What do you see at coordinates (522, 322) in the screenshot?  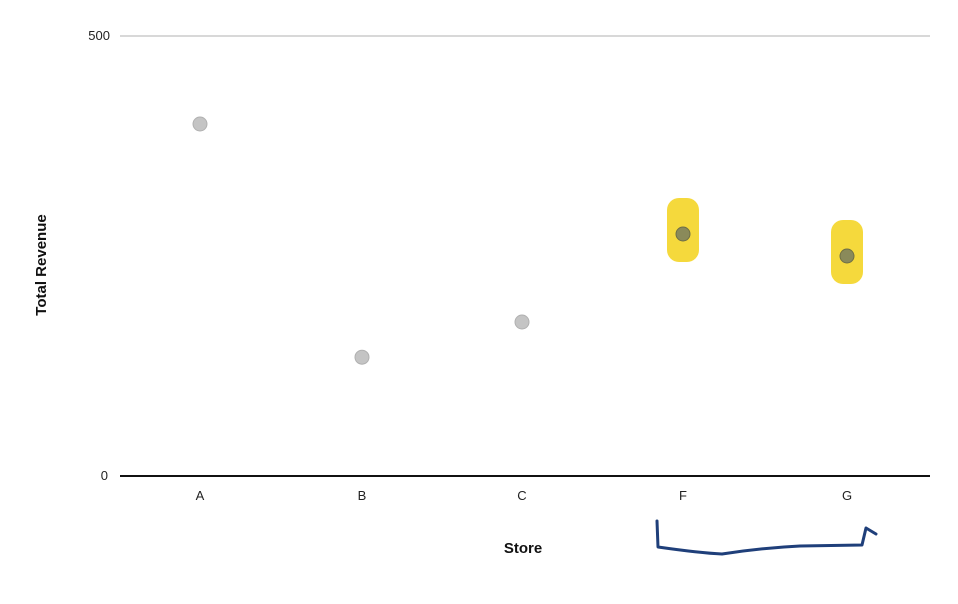 I see `data-point-c` at bounding box center [522, 322].